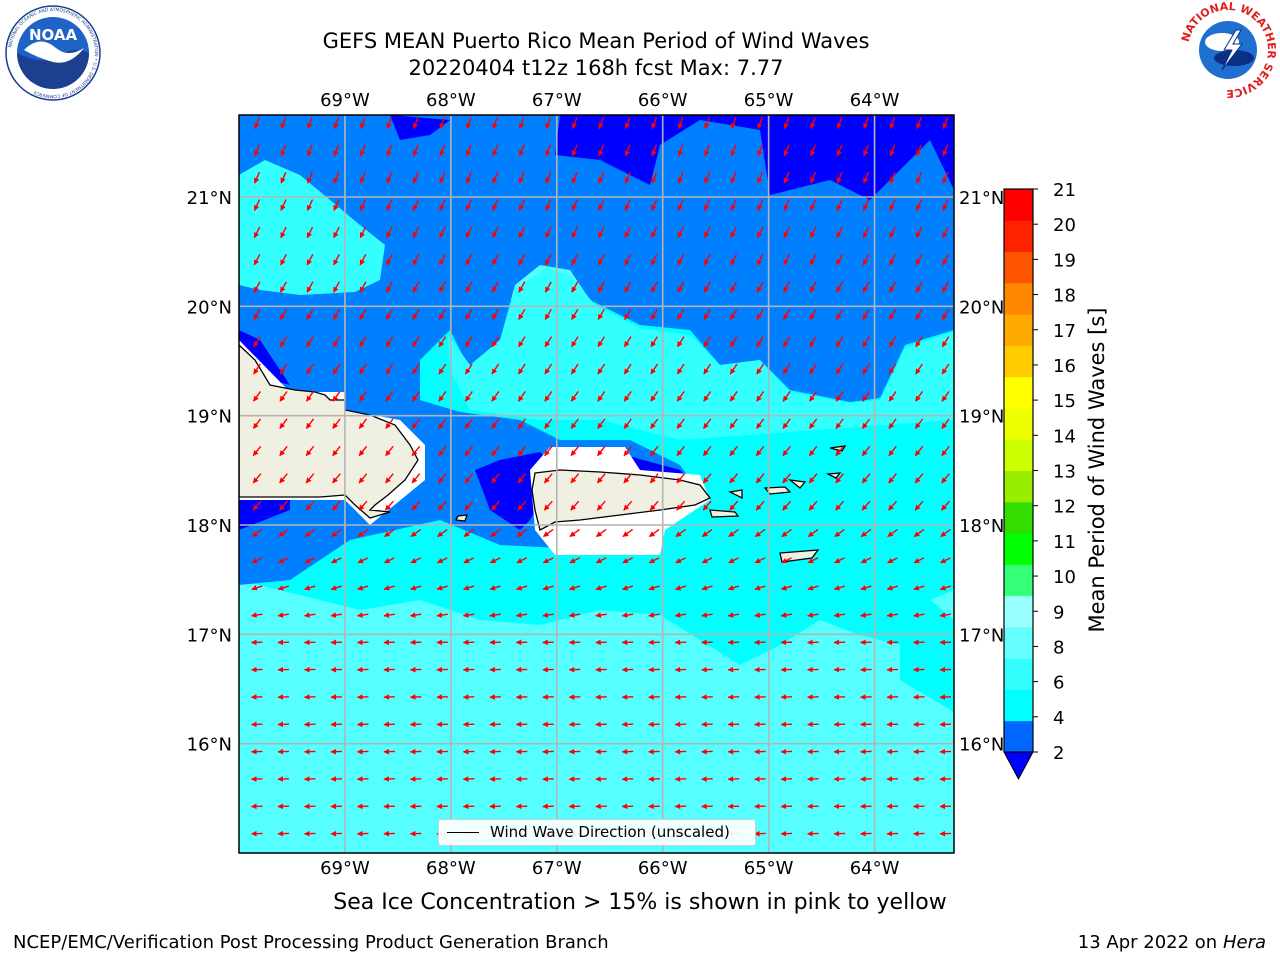 The height and width of the screenshot is (960, 1280). Describe the element at coordinates (451, 100) in the screenshot. I see `lon-tick-label: 68°W` at that location.